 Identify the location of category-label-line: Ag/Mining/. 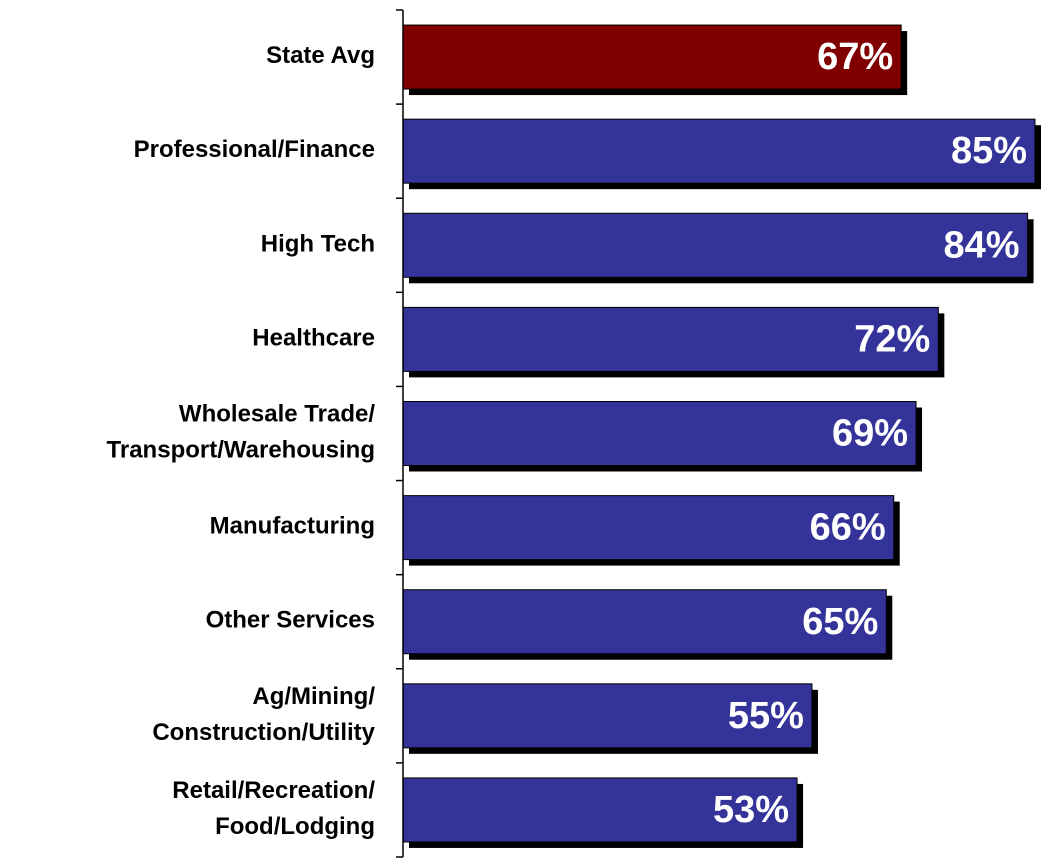
(313, 696).